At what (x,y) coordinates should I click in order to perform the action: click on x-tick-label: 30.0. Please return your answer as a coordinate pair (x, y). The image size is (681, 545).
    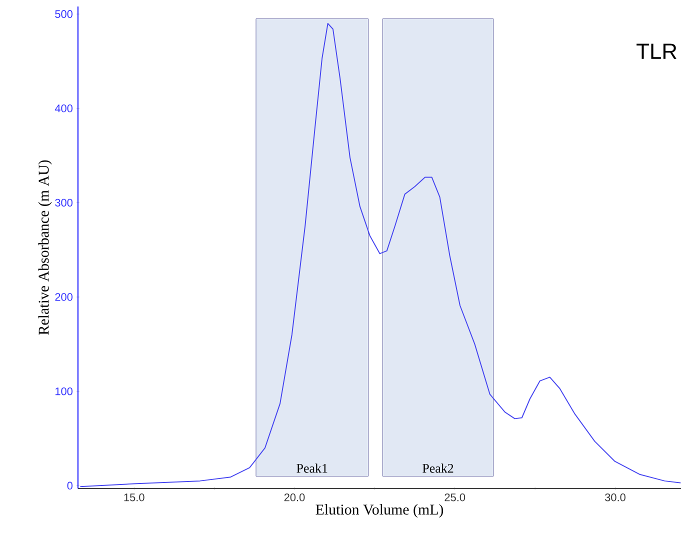
    Looking at the image, I should click on (615, 497).